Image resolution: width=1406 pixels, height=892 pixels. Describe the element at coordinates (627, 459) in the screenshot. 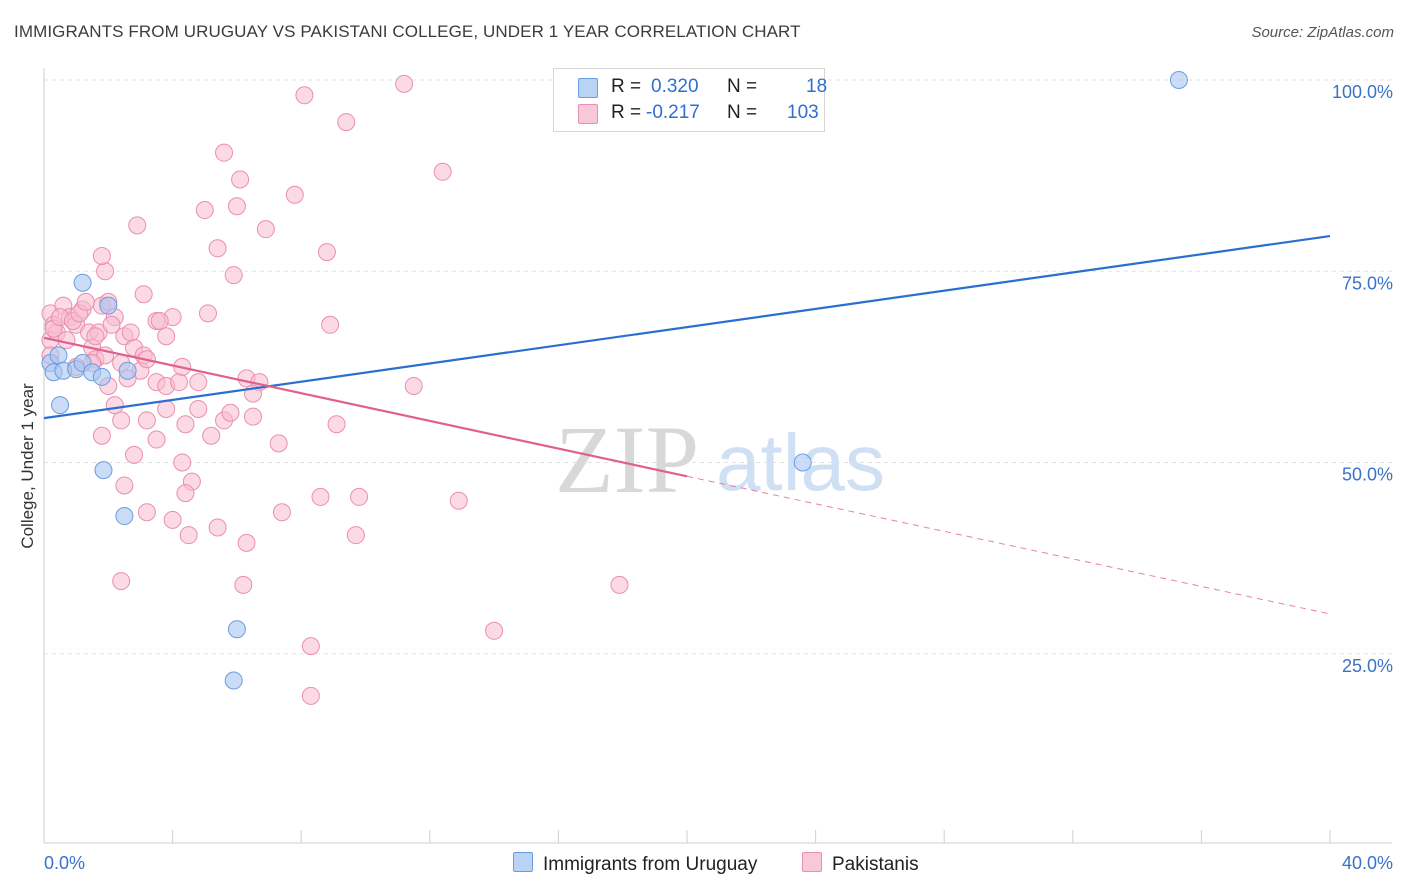

I see `watermark-zip: ZIP` at that location.